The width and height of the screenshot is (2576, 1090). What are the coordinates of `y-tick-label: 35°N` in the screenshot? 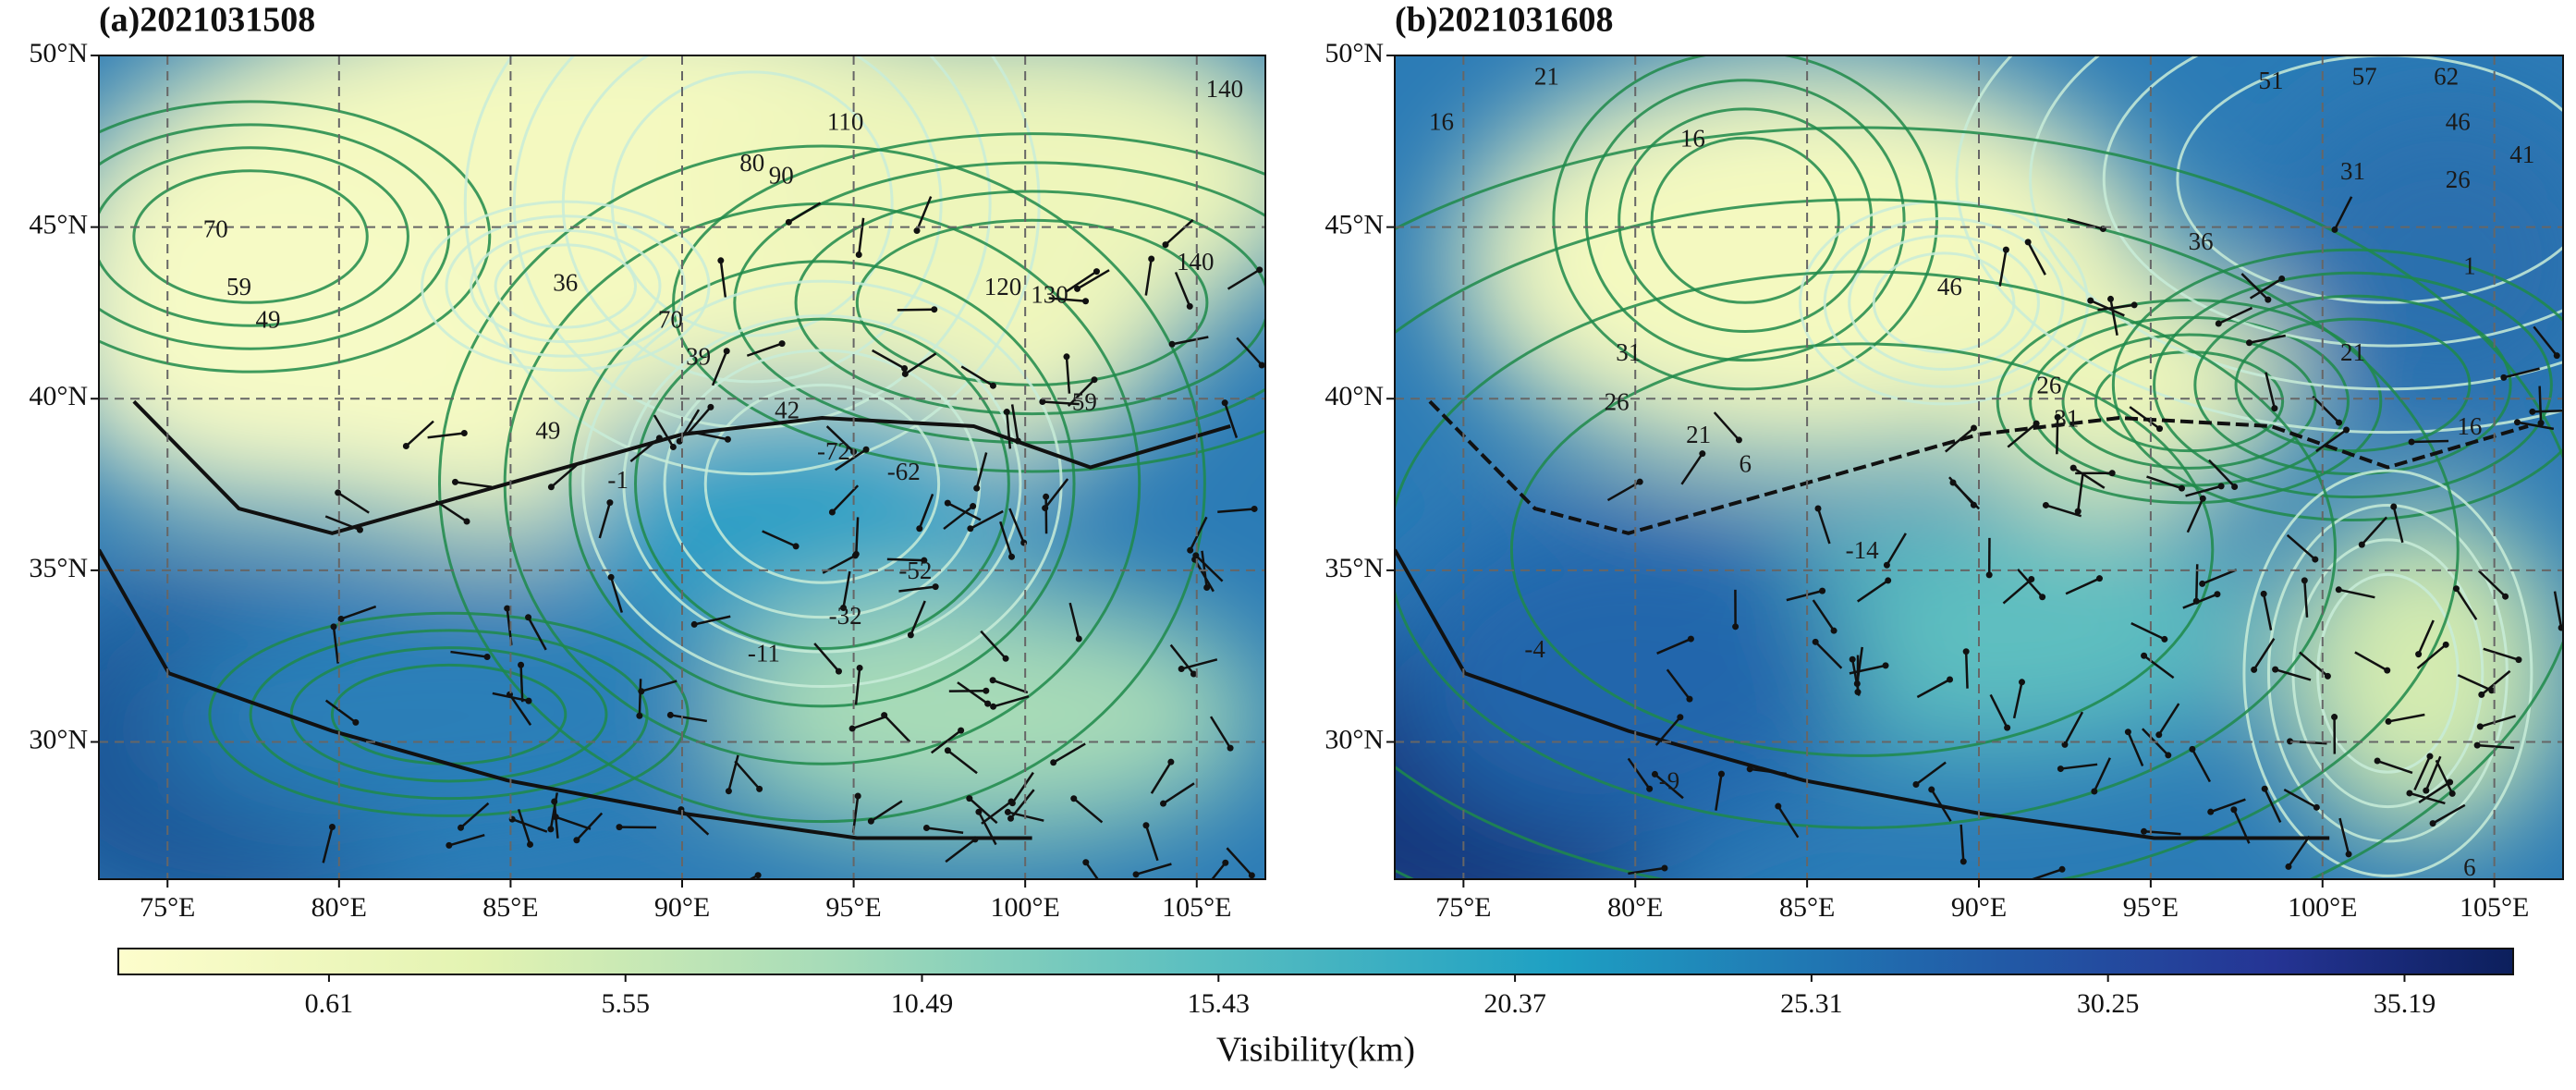 It's located at (1354, 568).